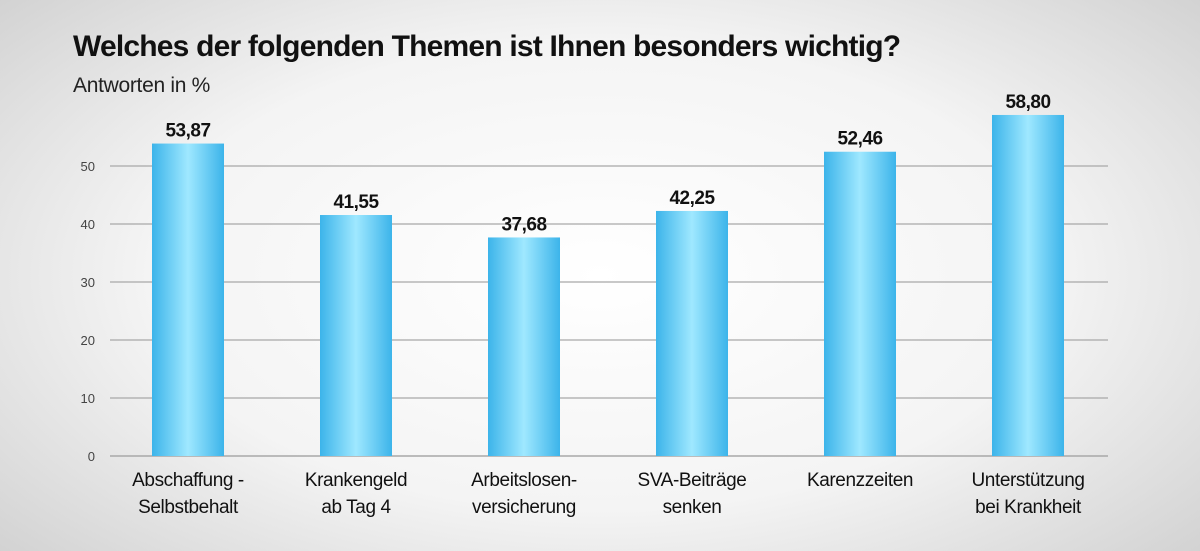 The image size is (1200, 551). I want to click on y-tick-label-30: 30, so click(88, 282).